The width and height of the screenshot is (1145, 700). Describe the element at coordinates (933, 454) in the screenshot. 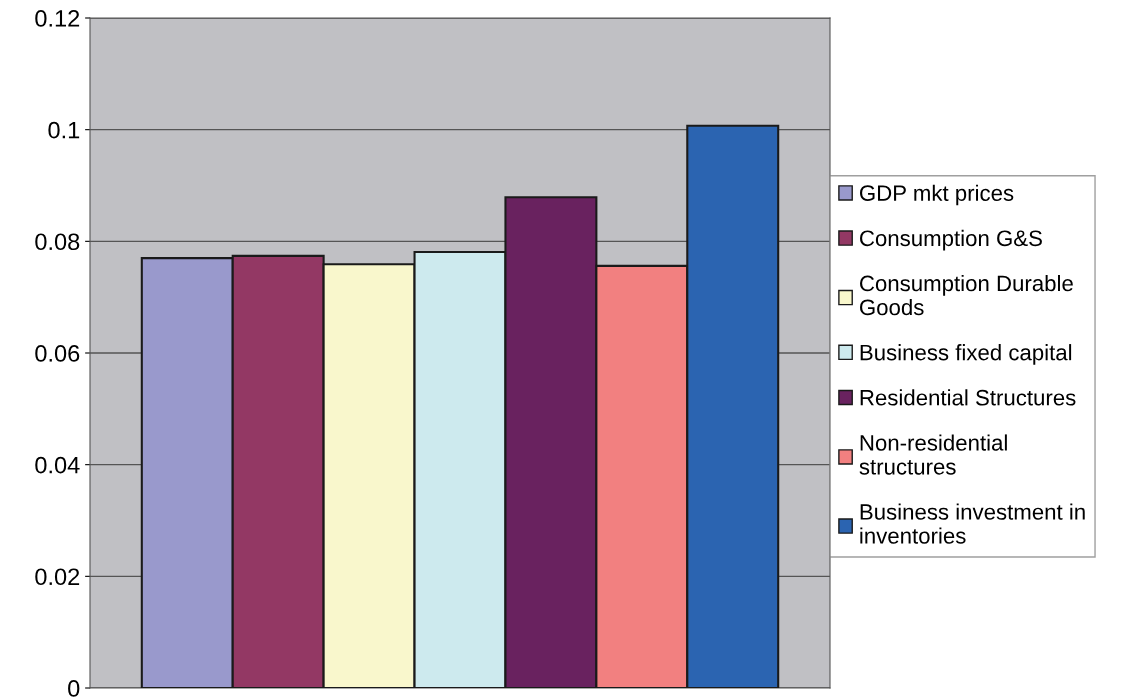

I see `legend-label: Non-residential structures` at that location.